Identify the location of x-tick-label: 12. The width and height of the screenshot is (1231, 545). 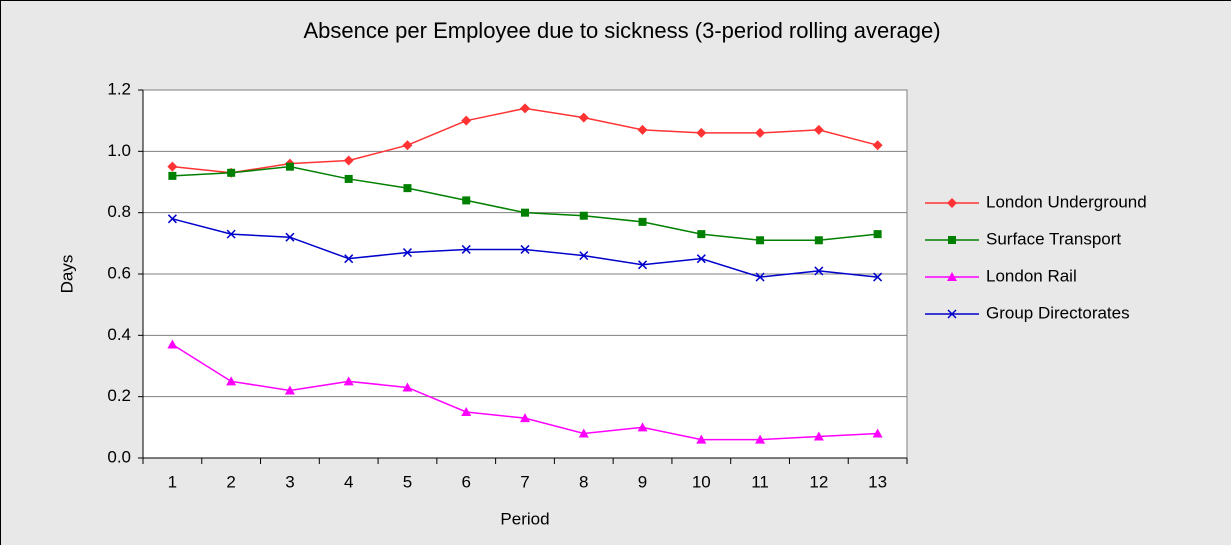
(818, 481).